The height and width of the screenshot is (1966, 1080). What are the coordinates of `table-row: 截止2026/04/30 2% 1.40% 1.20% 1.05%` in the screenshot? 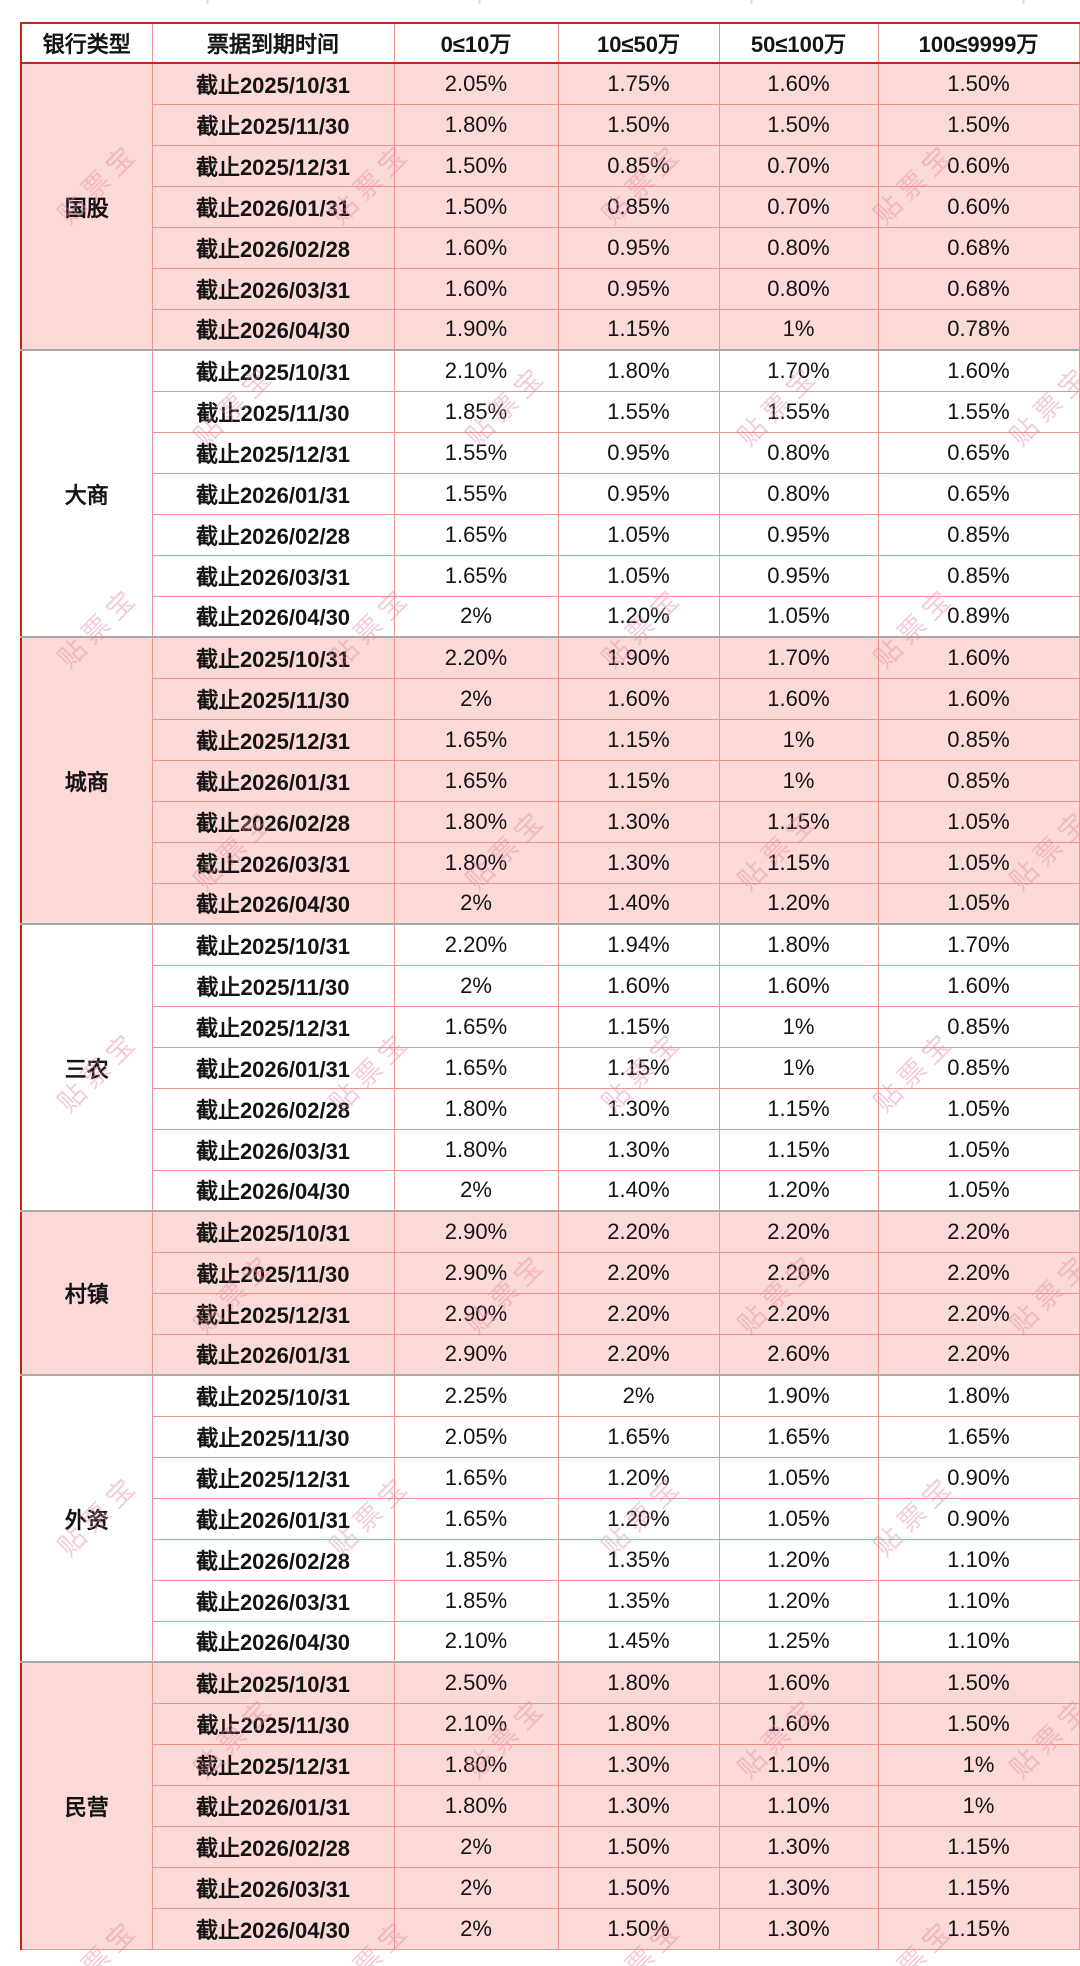 It's located at (550, 903).